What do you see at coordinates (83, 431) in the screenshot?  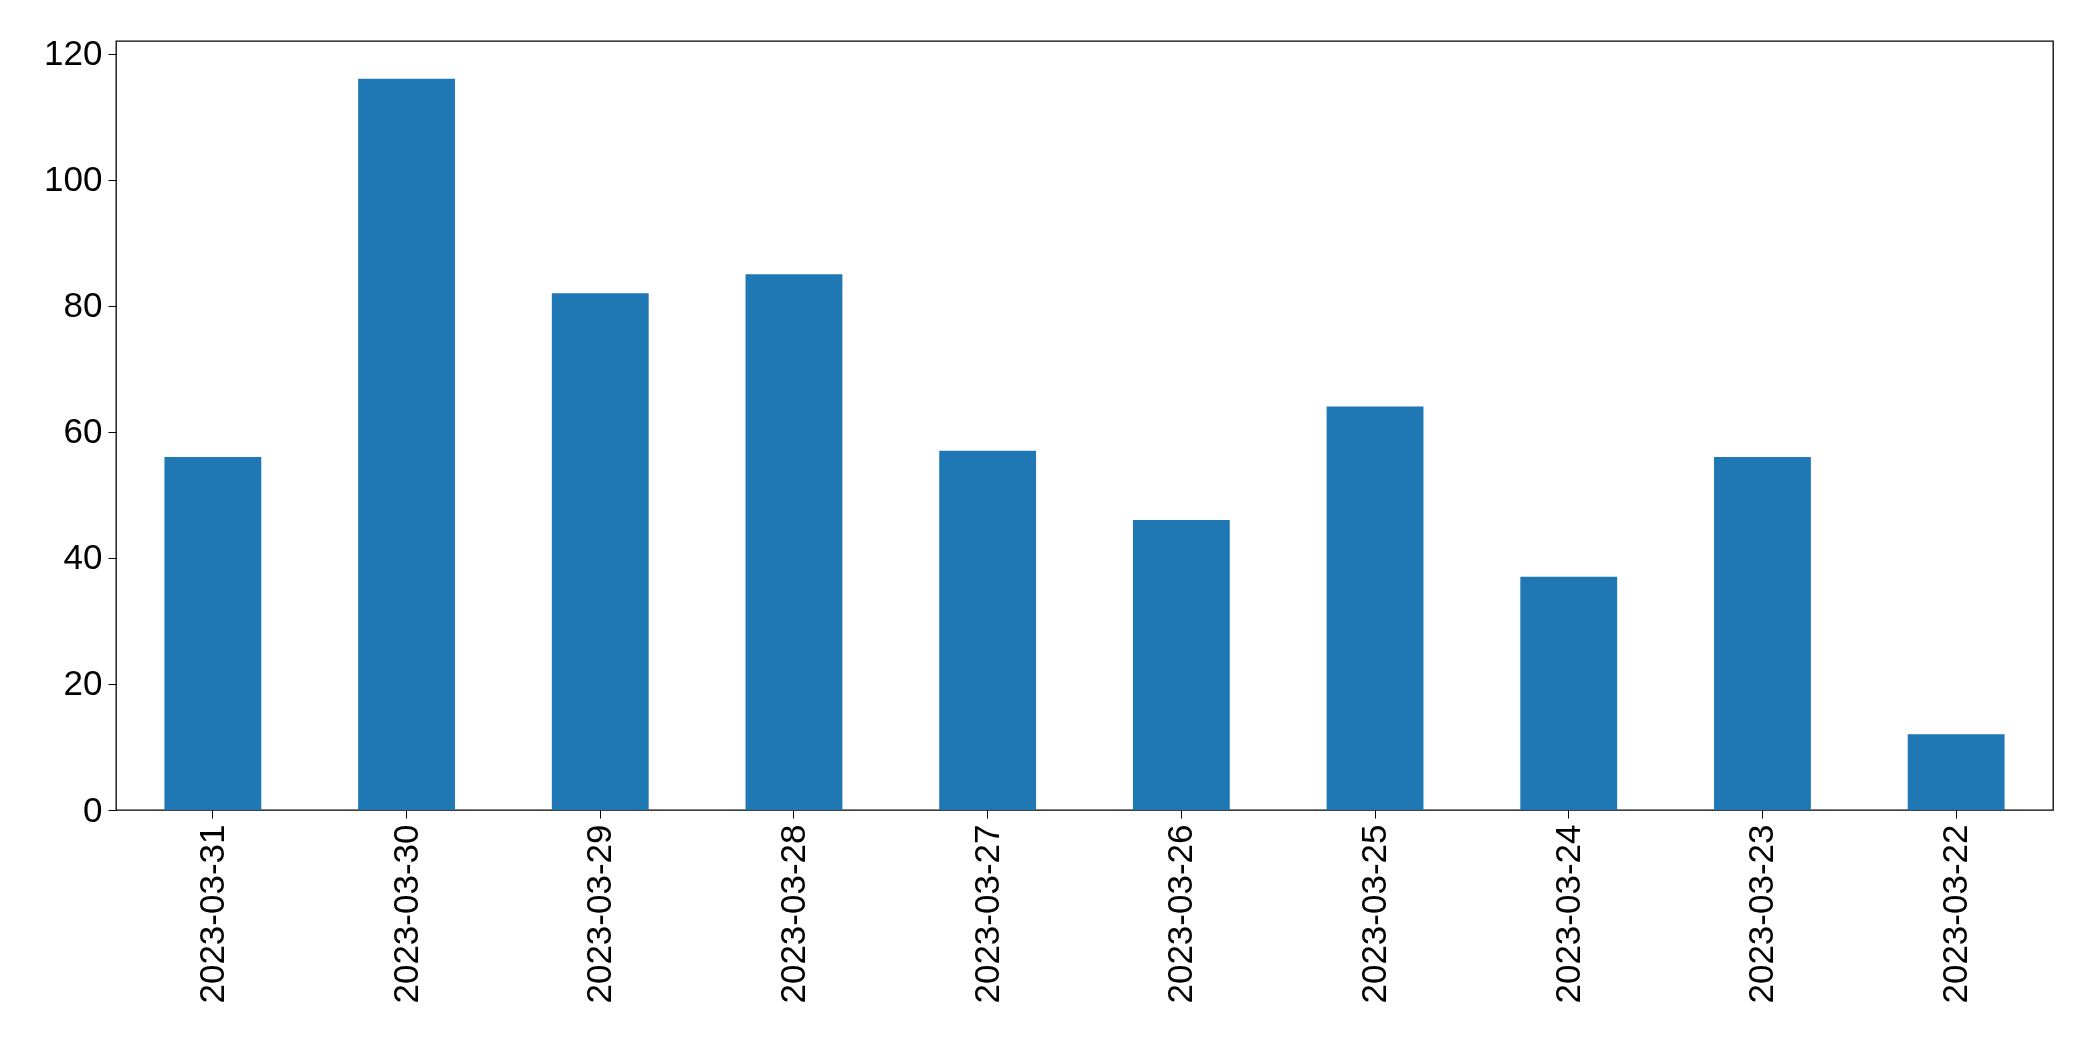 I see `y-tick-label: 60` at bounding box center [83, 431].